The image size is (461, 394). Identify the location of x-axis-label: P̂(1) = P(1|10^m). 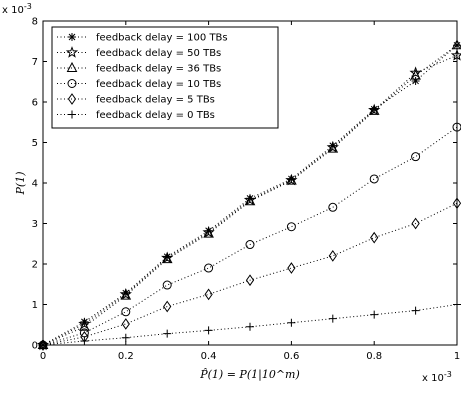
(249, 375).